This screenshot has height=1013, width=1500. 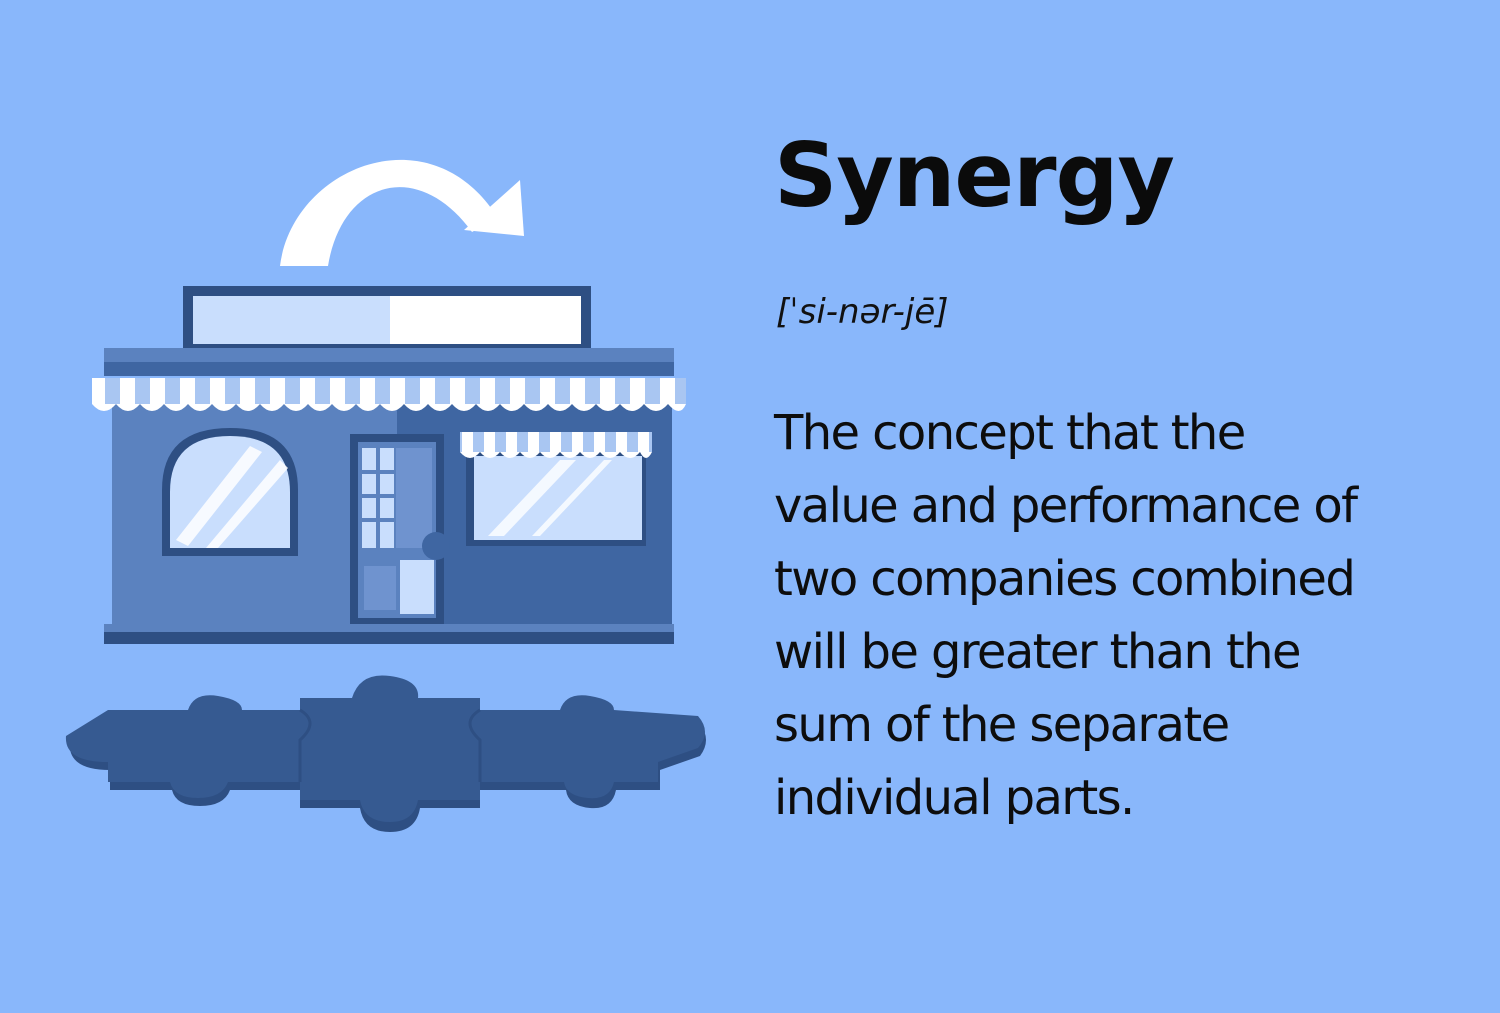 I want to click on definition-line: The concept that the, so click(x=1010, y=433).